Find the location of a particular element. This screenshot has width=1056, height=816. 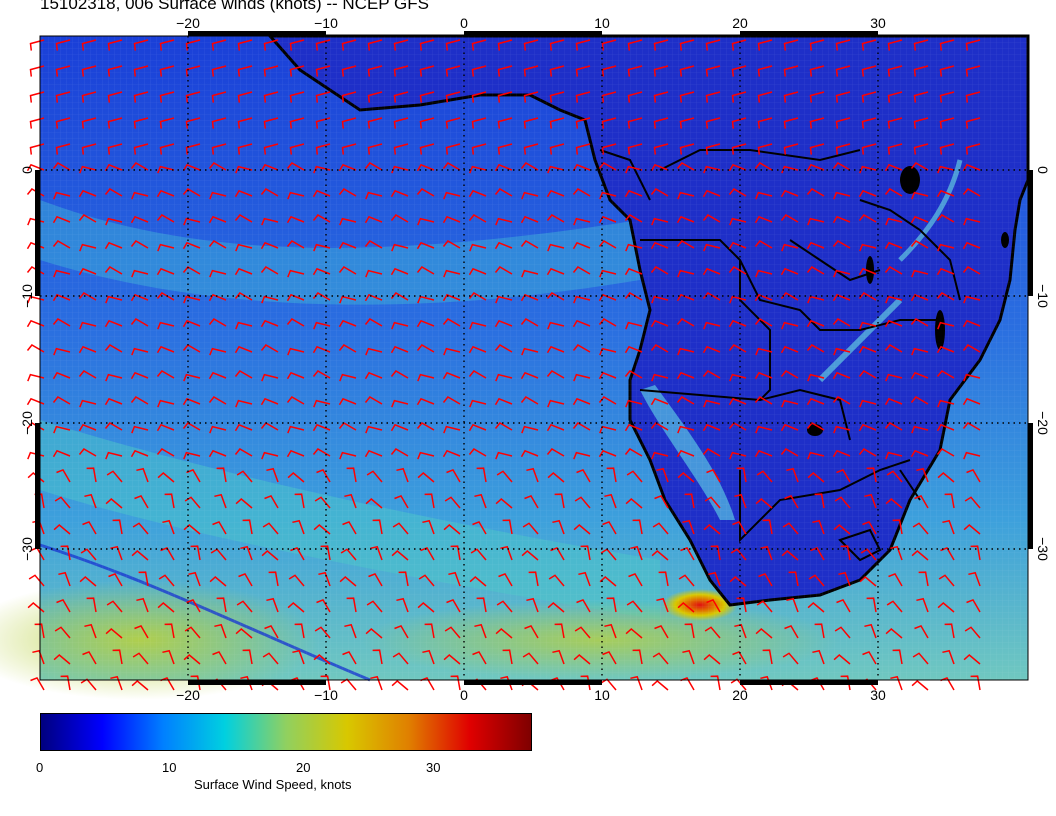

y-tick-left: −20 is located at coordinates (27, 423).